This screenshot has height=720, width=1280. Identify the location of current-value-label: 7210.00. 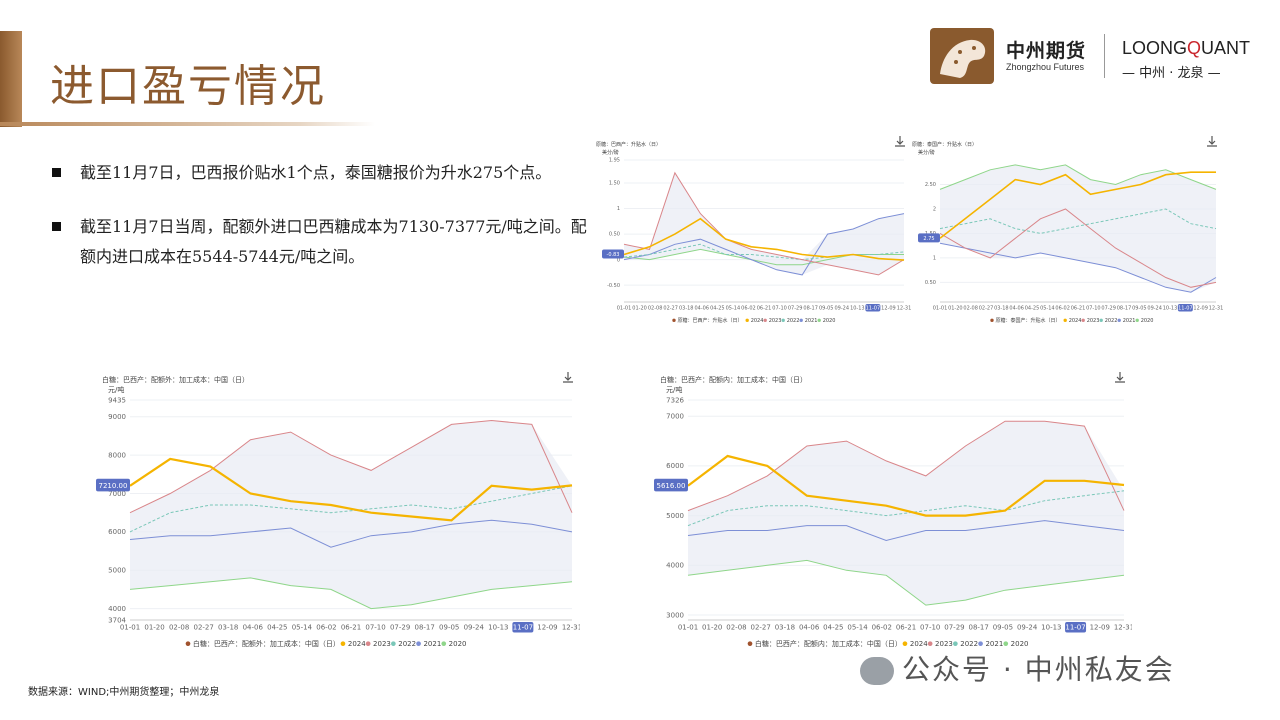
(113, 486).